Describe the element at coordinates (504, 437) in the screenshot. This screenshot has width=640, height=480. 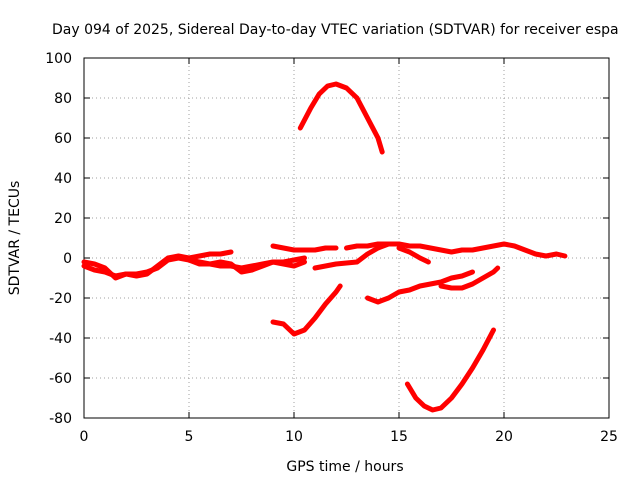
I see `x-tick-label: 20` at that location.